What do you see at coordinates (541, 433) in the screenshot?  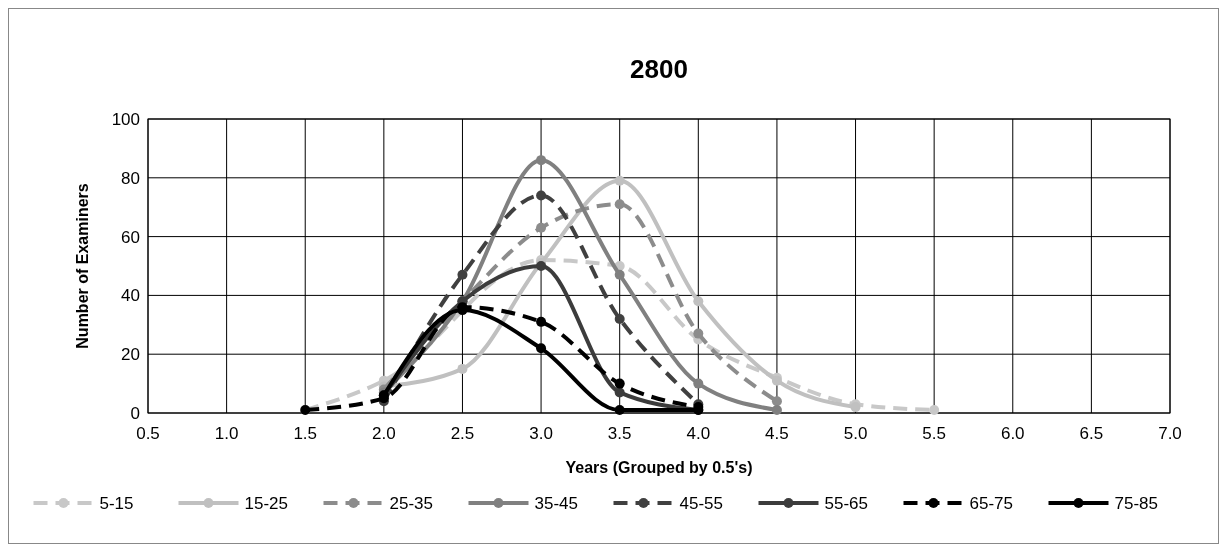 I see `x-tick-label: 3.0` at bounding box center [541, 433].